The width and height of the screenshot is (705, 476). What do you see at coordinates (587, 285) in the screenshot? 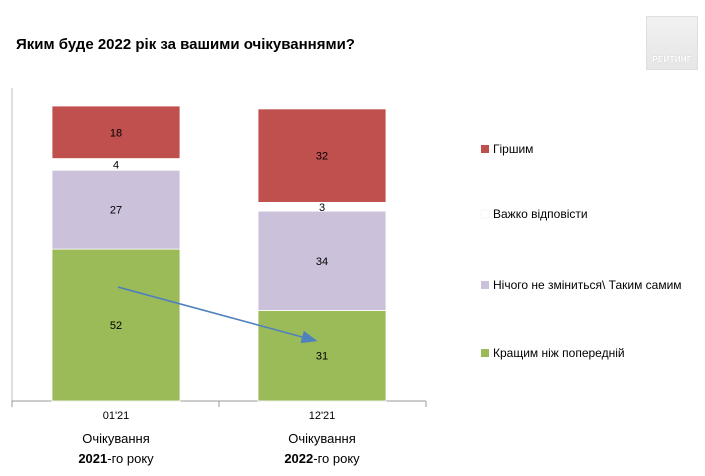
I see `legend-label-2: Нічого не зміниться\ Таким самим` at bounding box center [587, 285].